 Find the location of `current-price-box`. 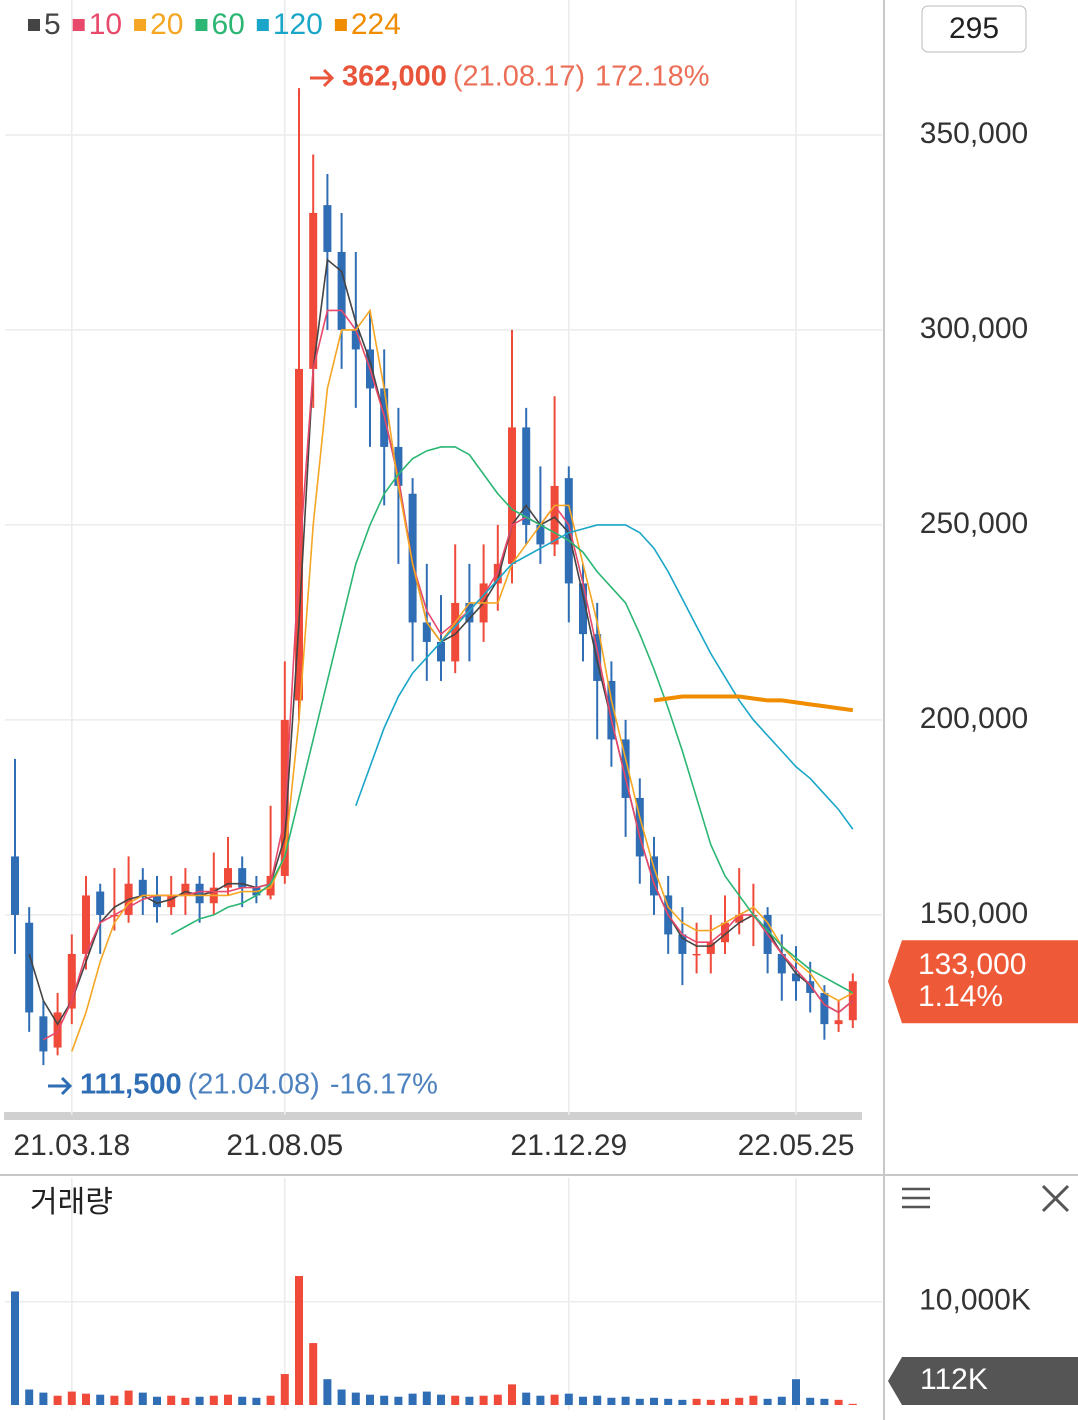

current-price-box is located at coordinates (983, 982).